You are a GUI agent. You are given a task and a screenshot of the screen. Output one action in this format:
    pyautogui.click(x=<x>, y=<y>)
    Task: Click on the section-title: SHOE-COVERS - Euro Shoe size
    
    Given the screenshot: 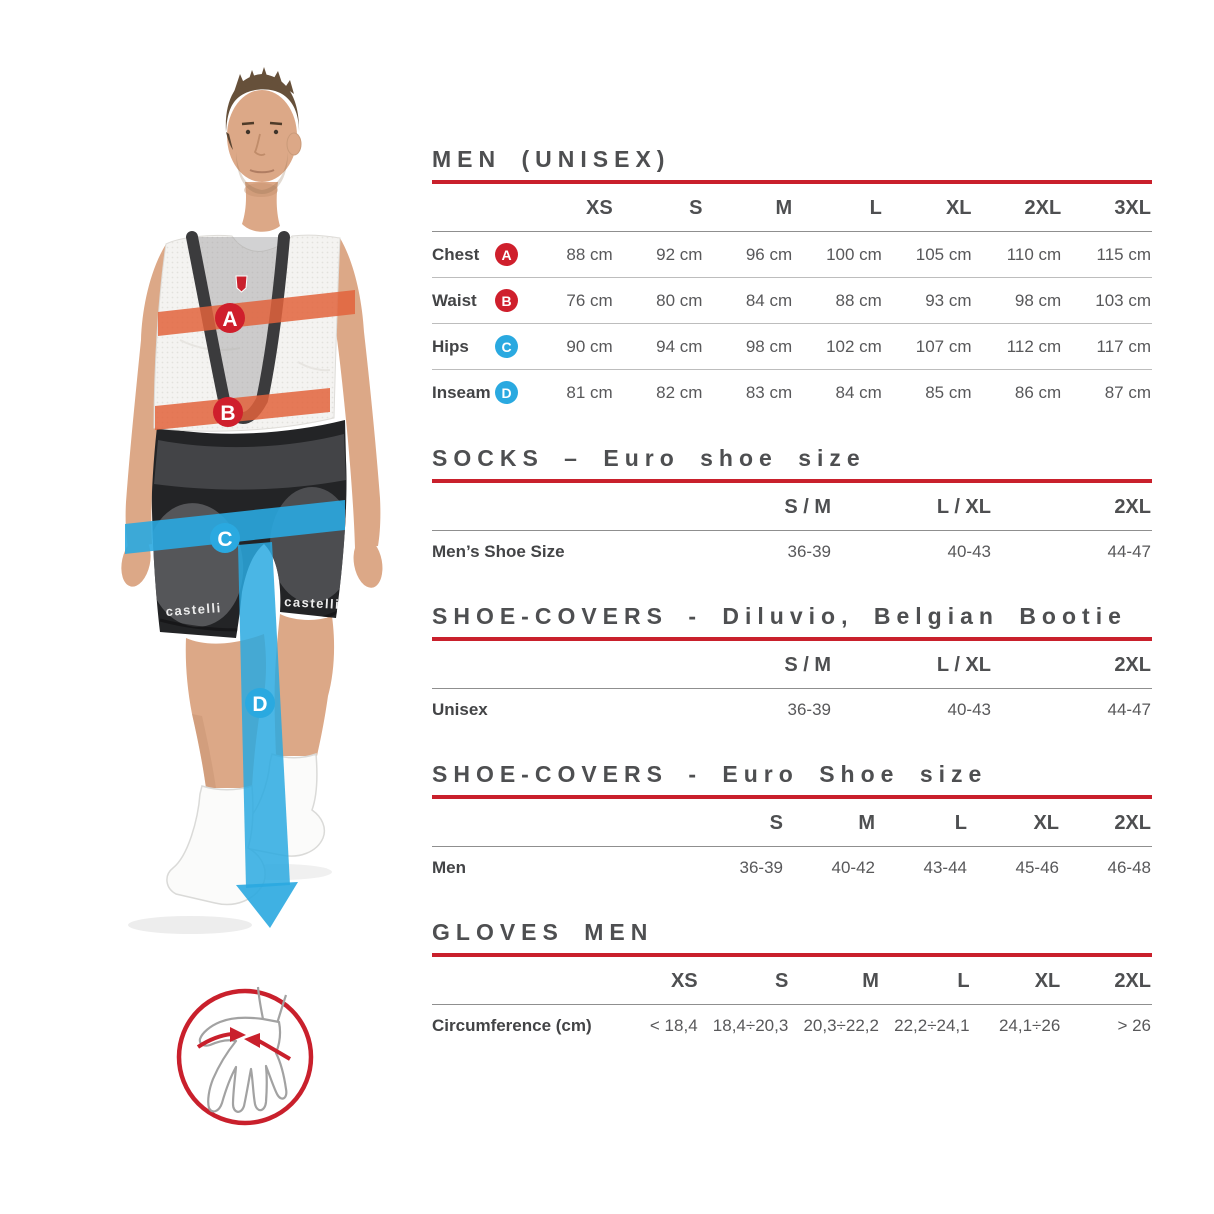 What is the action you would take?
    pyautogui.click(x=710, y=774)
    